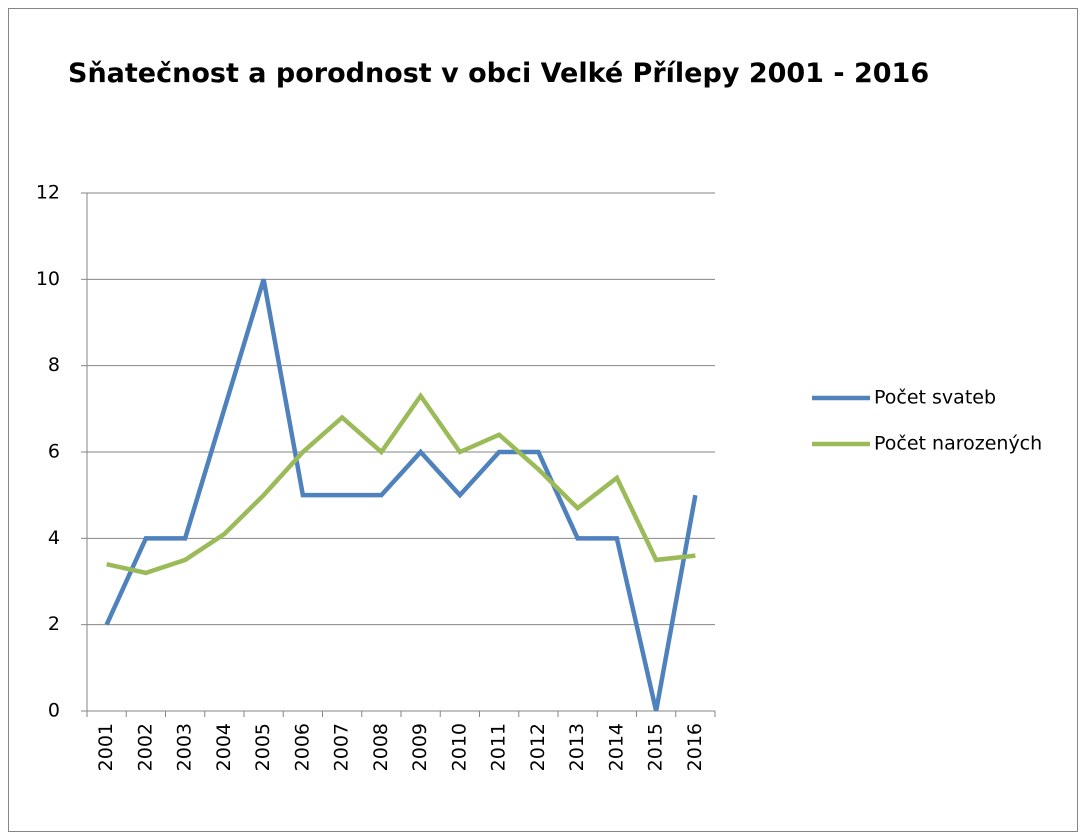 The image size is (1080, 833). I want to click on x-tick-label: 2008, so click(381, 747).